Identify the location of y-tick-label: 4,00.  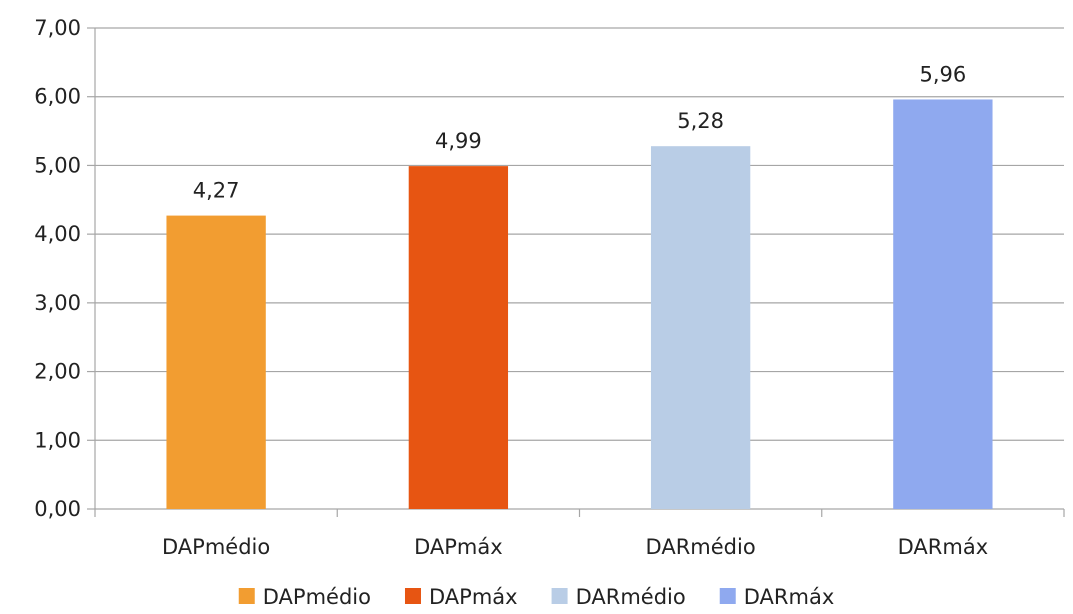
(57, 234).